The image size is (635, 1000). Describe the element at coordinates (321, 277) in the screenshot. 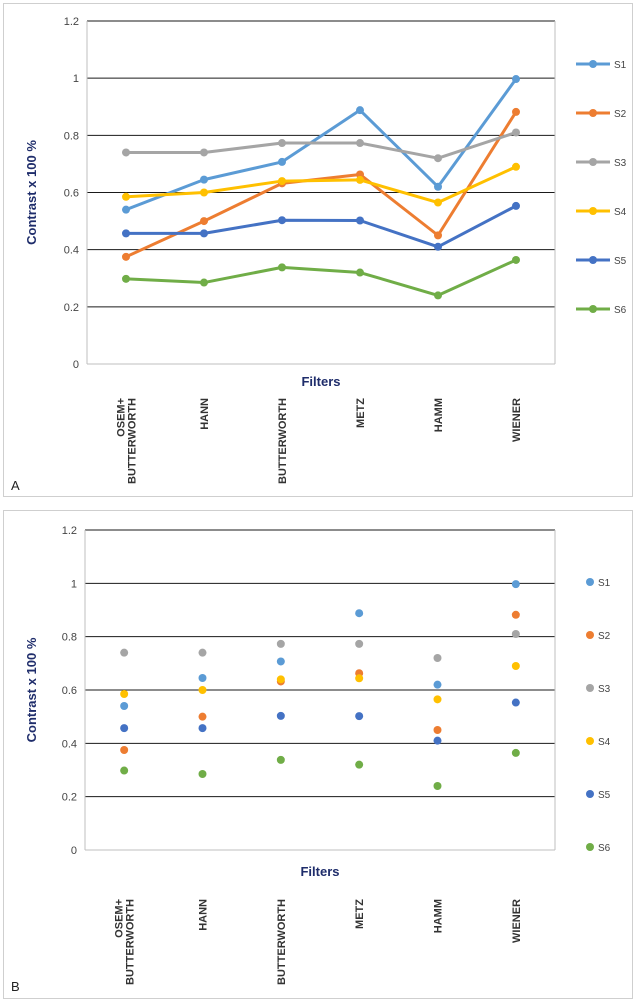

I see `series-line-s6` at that location.